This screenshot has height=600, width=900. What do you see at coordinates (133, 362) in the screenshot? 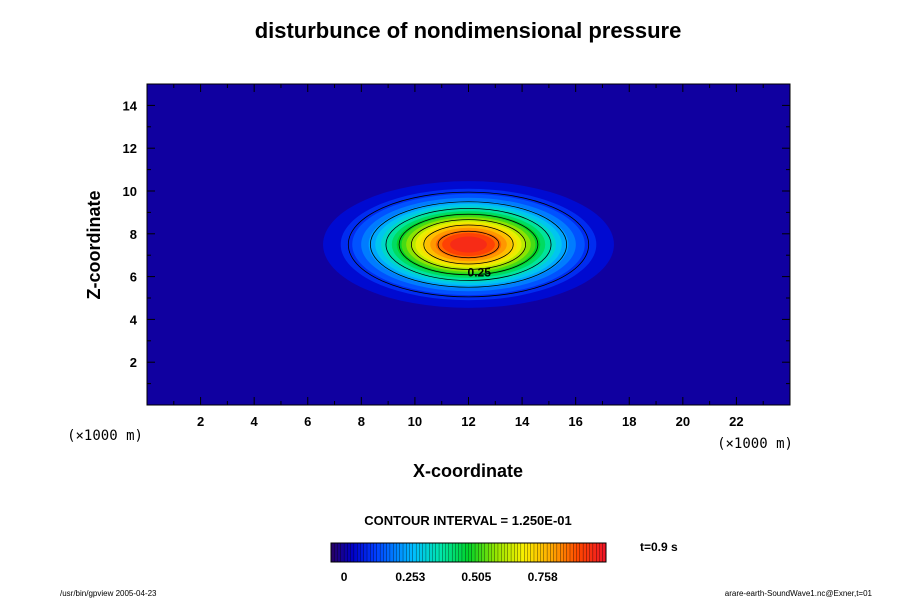
I see `y-tick-label: 2` at bounding box center [133, 362].